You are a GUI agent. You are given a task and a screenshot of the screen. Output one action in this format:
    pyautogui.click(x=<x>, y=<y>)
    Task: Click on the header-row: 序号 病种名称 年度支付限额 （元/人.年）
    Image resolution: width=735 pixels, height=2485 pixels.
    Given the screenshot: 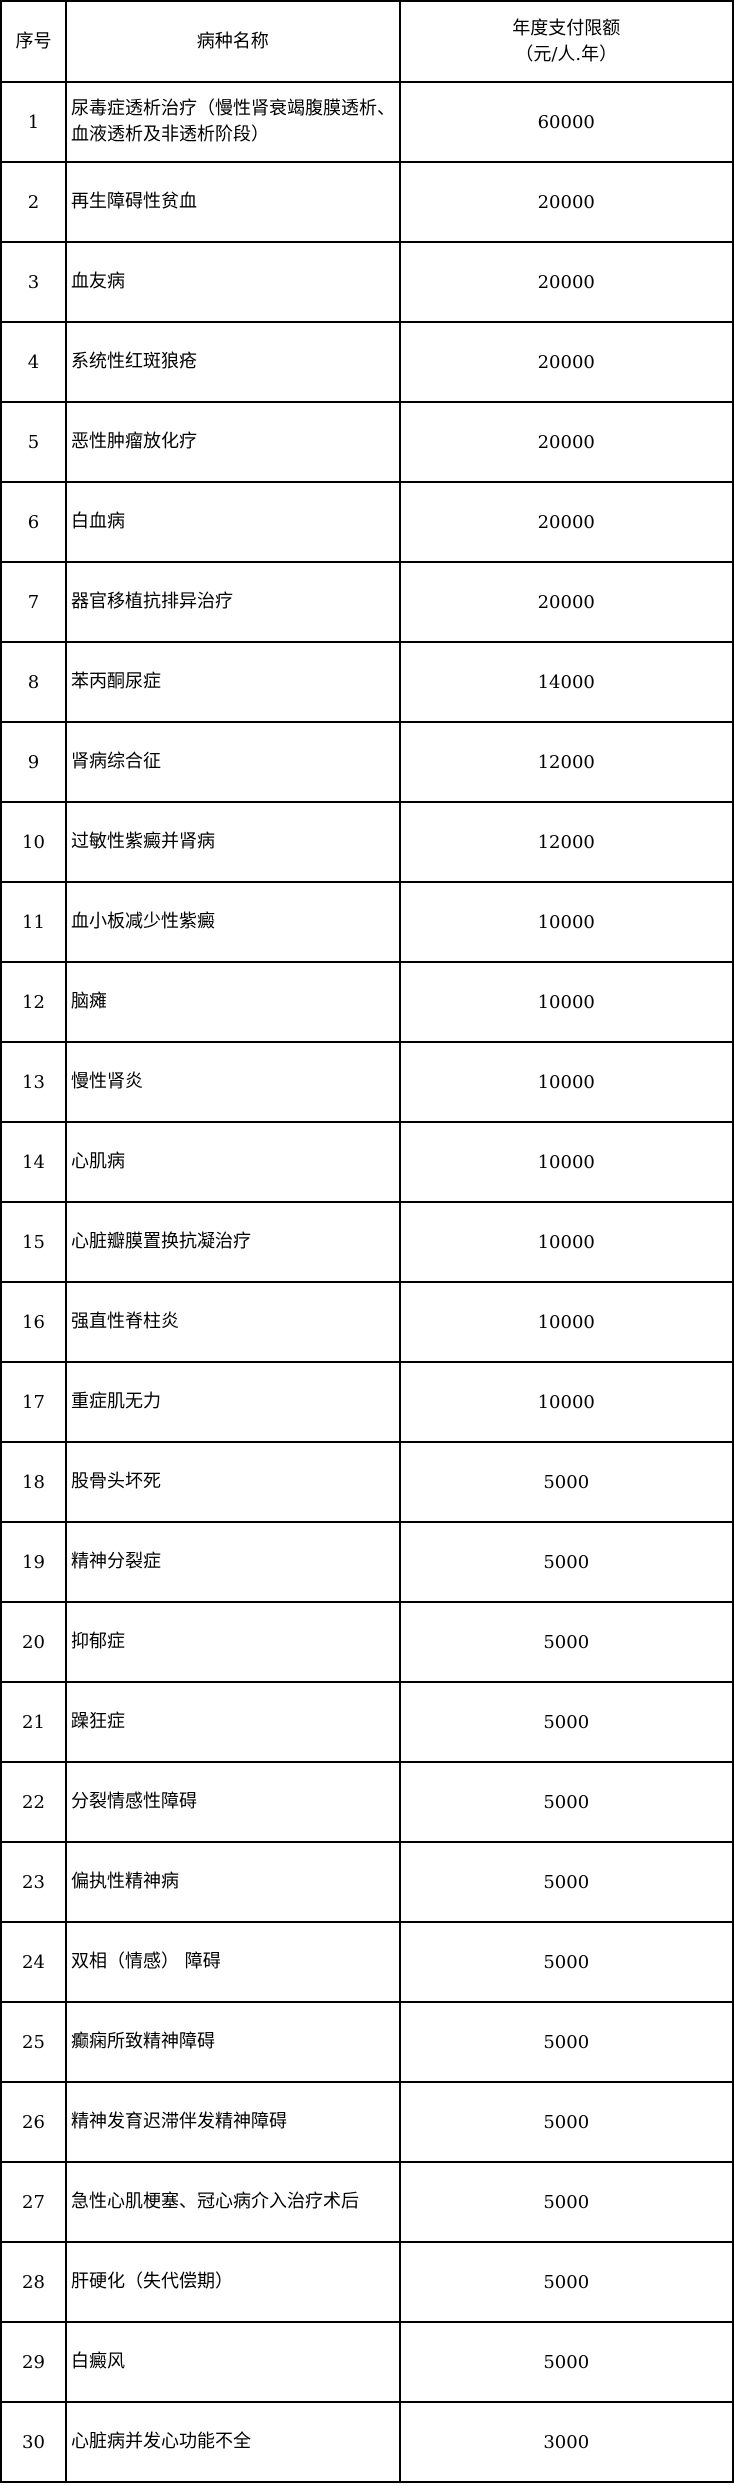 What is the action you would take?
    pyautogui.click(x=367, y=41)
    